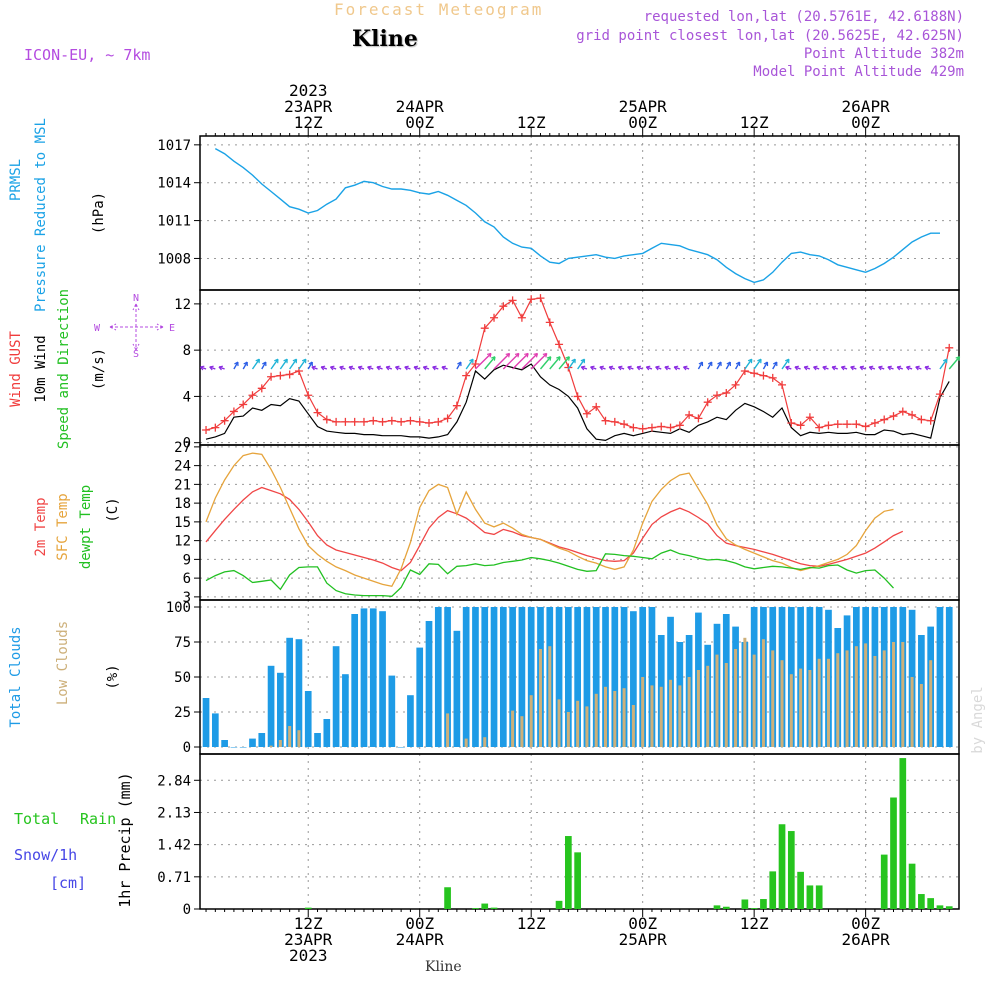 Image resolution: width=1000 pixels, height=1000 pixels. Describe the element at coordinates (136, 354) in the screenshot. I see `compass-south: S` at that location.